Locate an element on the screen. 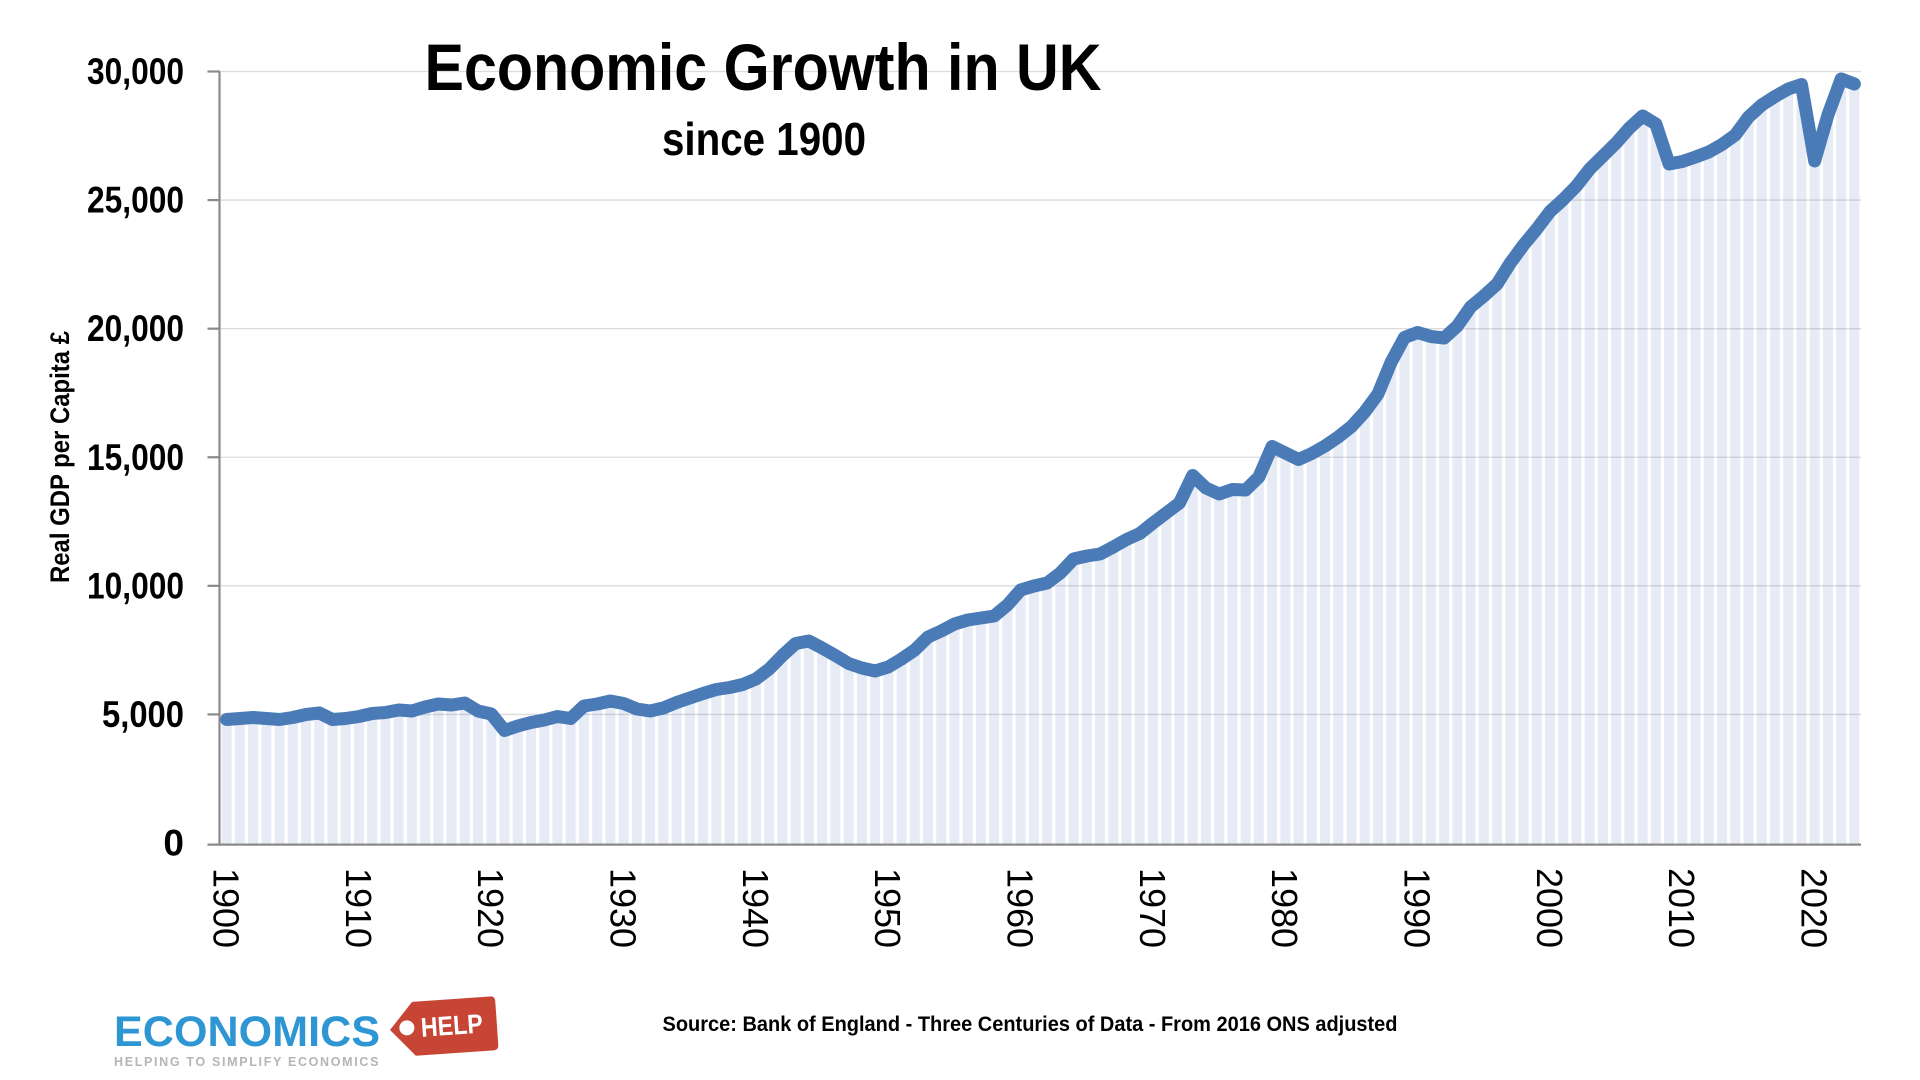 This screenshot has width=1920, height=1080. svg-text: 20,000 is located at coordinates (135, 328).